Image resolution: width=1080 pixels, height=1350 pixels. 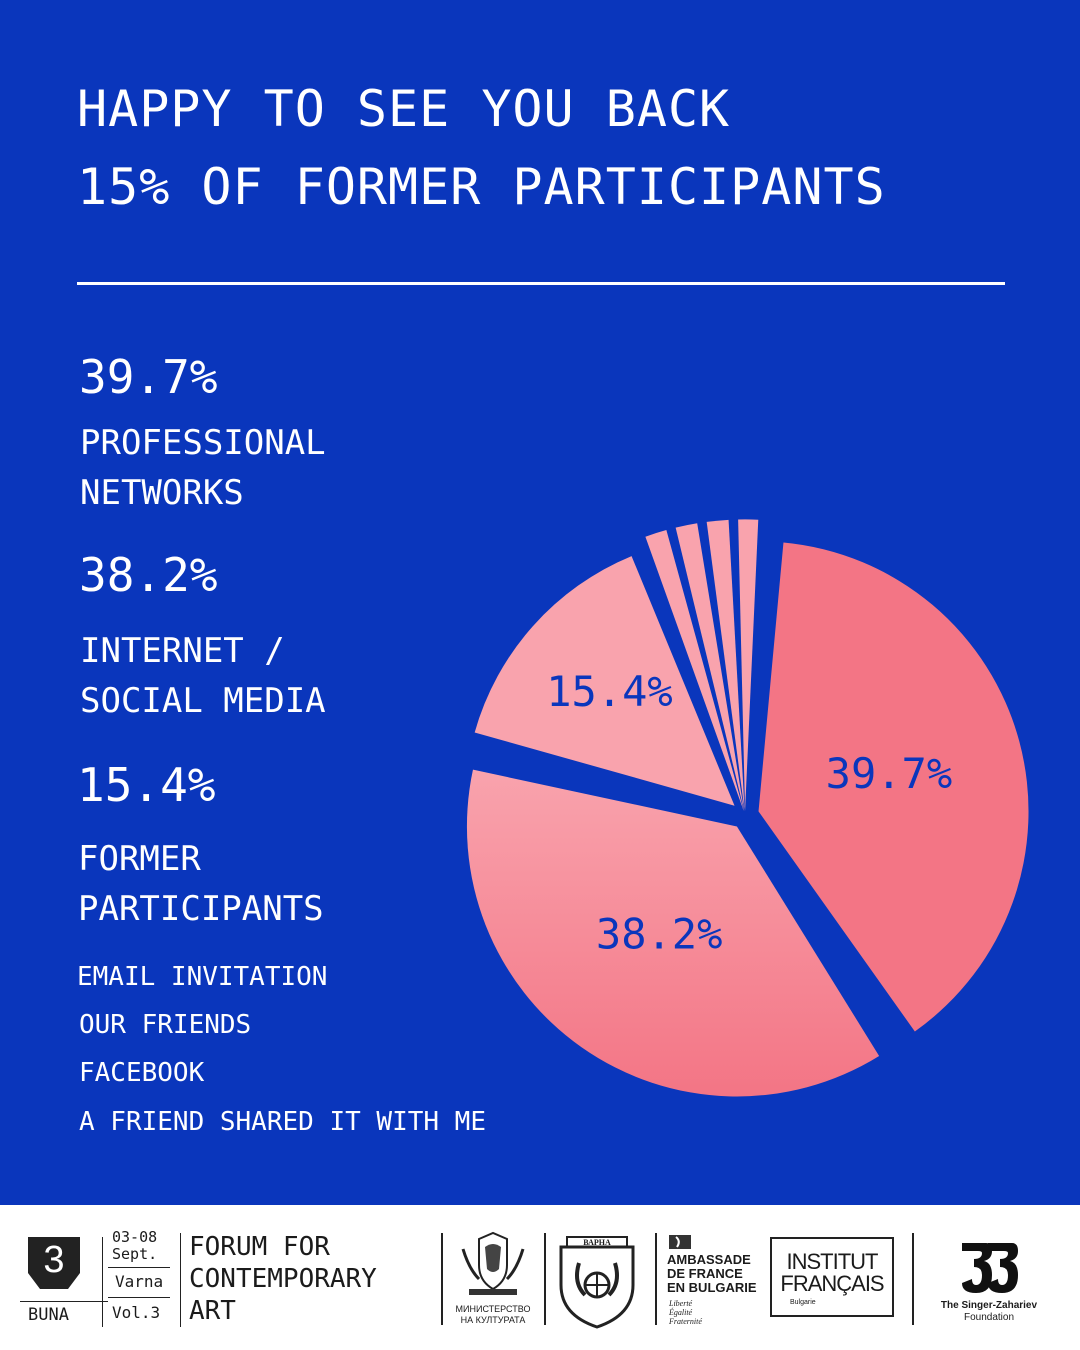 What do you see at coordinates (135, 1237) in the screenshot?
I see `event-days: 03-08` at bounding box center [135, 1237].